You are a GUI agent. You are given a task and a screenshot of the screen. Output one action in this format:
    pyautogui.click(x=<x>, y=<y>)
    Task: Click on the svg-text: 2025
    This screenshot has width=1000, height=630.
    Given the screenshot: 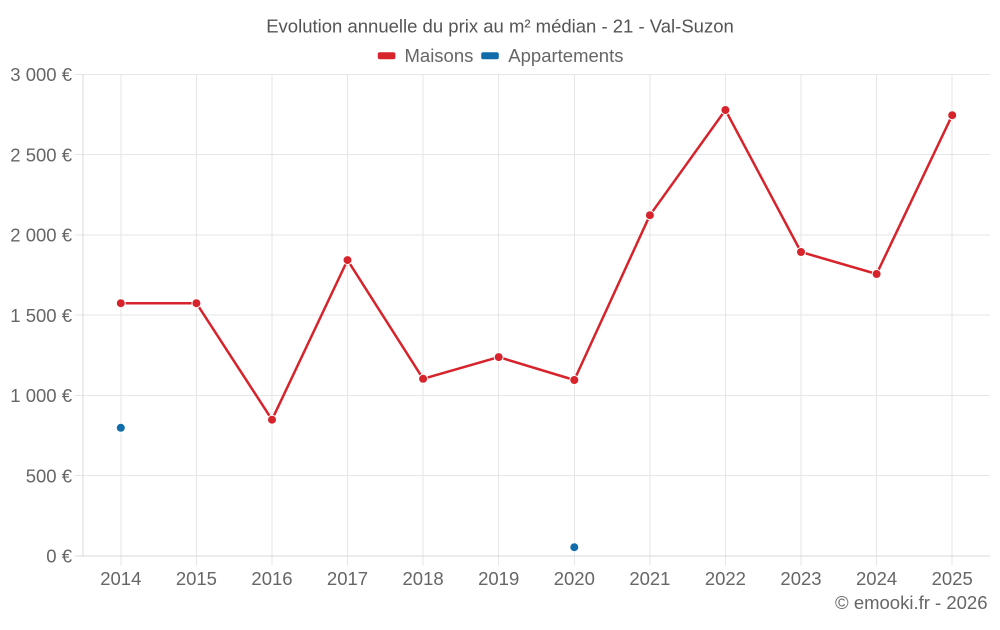 What is the action you would take?
    pyautogui.click(x=952, y=578)
    